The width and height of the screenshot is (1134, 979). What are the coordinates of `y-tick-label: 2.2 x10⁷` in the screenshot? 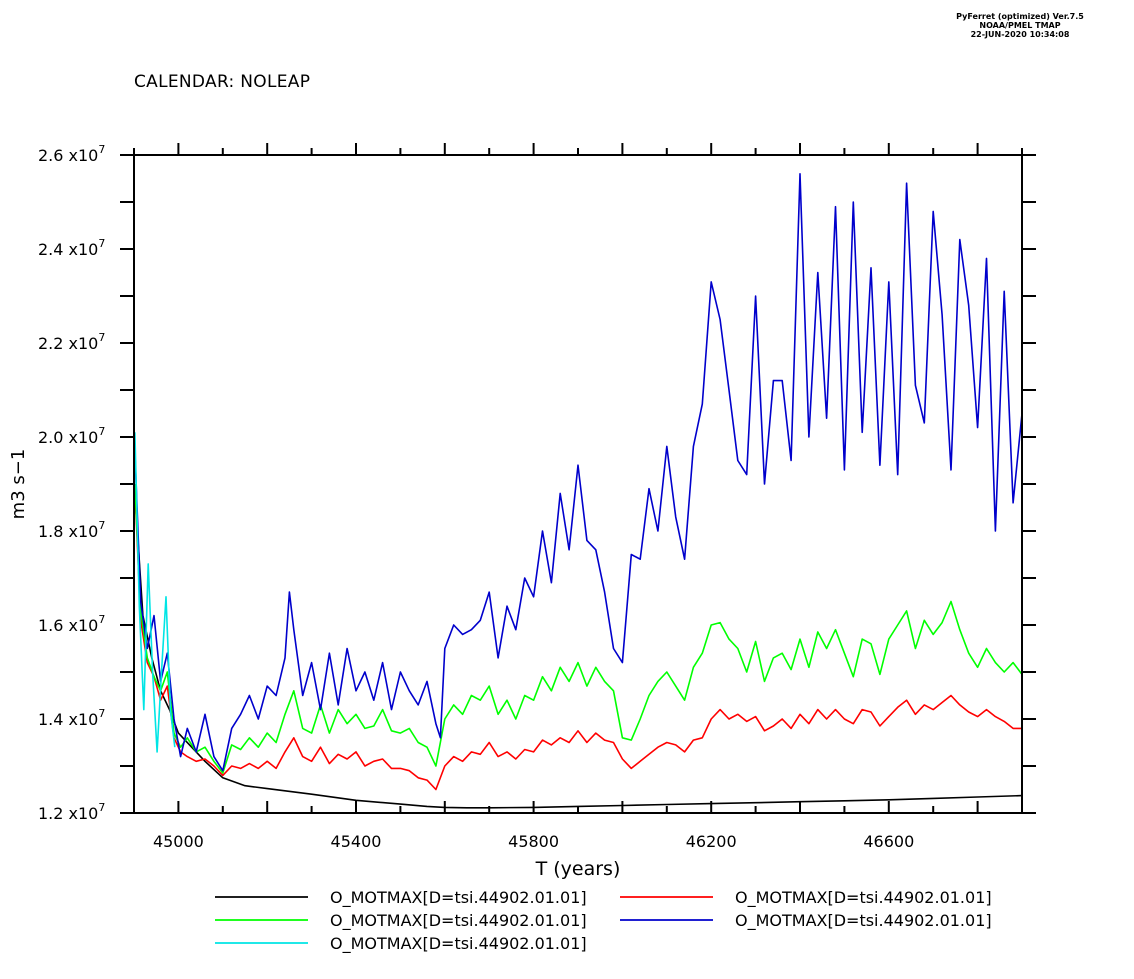 It's located at (71, 342).